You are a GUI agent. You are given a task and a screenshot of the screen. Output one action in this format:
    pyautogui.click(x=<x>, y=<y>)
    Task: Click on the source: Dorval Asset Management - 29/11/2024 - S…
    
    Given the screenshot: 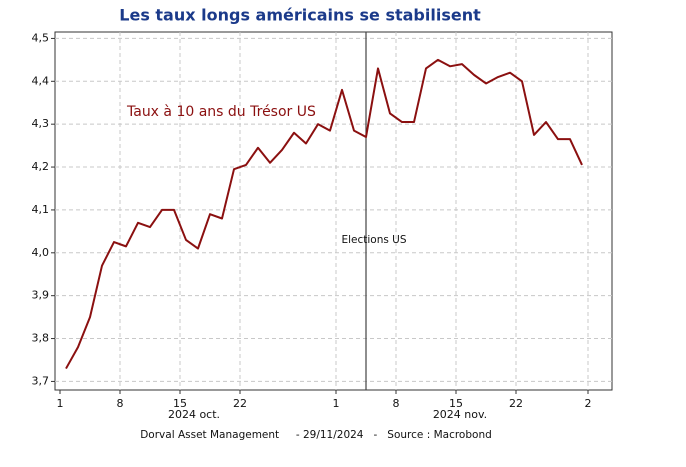 What is the action you would take?
    pyautogui.click(x=316, y=435)
    